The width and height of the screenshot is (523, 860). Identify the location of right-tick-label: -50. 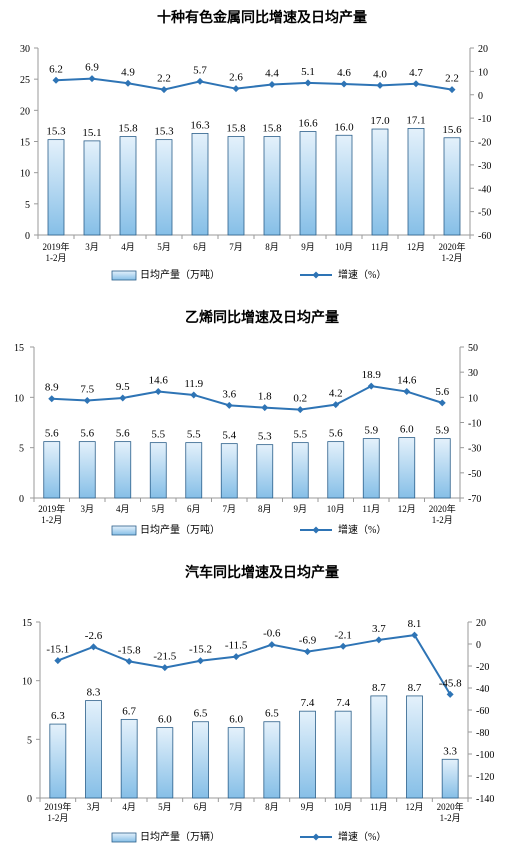
(484, 213).